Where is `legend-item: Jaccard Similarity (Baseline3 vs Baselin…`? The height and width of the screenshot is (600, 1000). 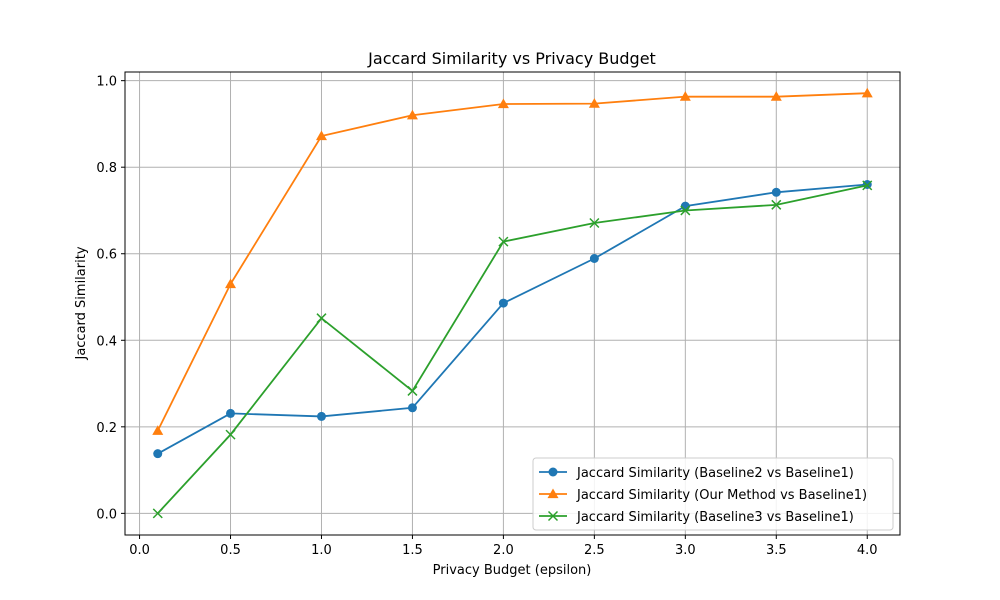
legend-item: Jaccard Similarity (Baseline3 vs Baselin… is located at coordinates (696, 517).